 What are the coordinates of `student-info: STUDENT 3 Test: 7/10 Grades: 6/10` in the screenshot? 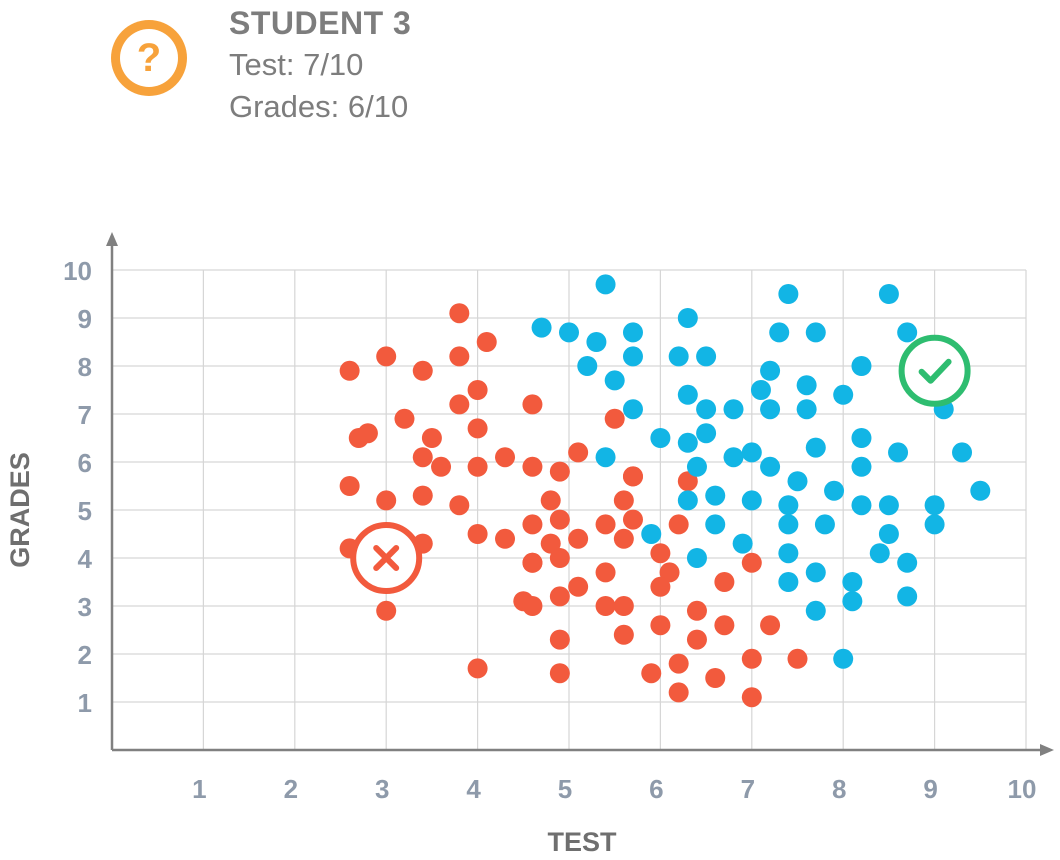 It's located at (320, 64).